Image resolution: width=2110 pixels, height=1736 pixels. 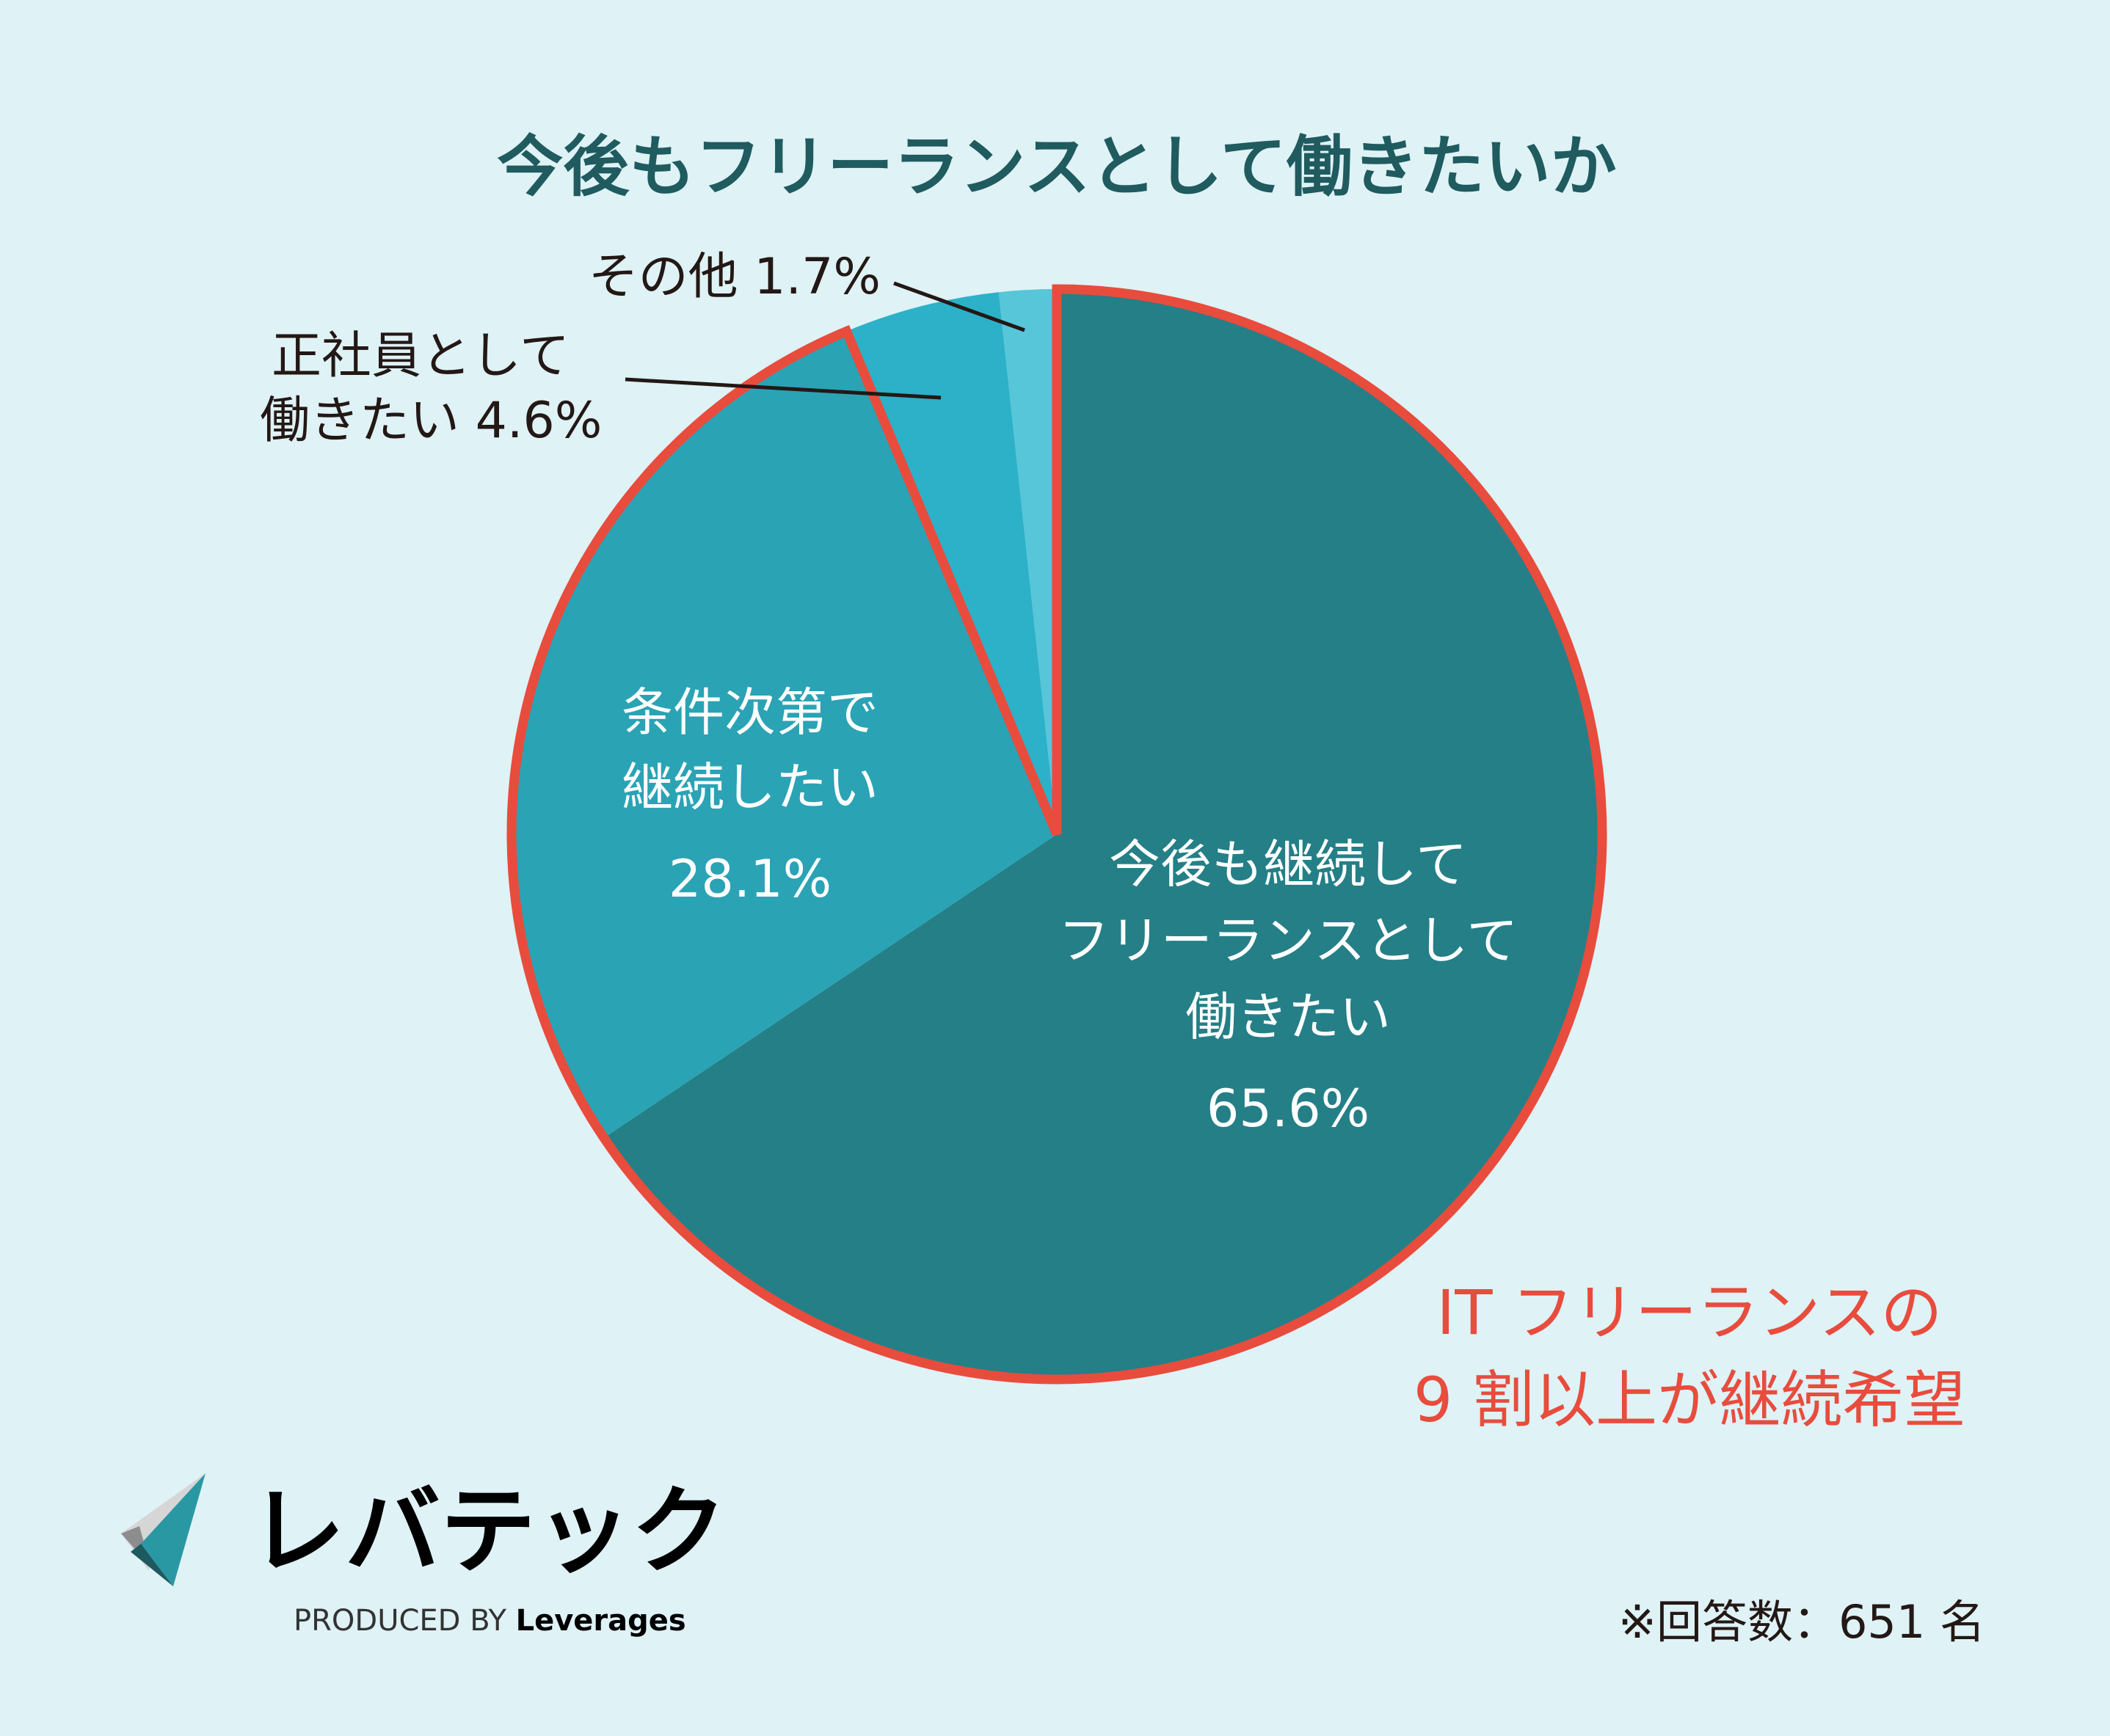 I want to click on label-fulltime-value: 4.6%, so click(x=539, y=421).